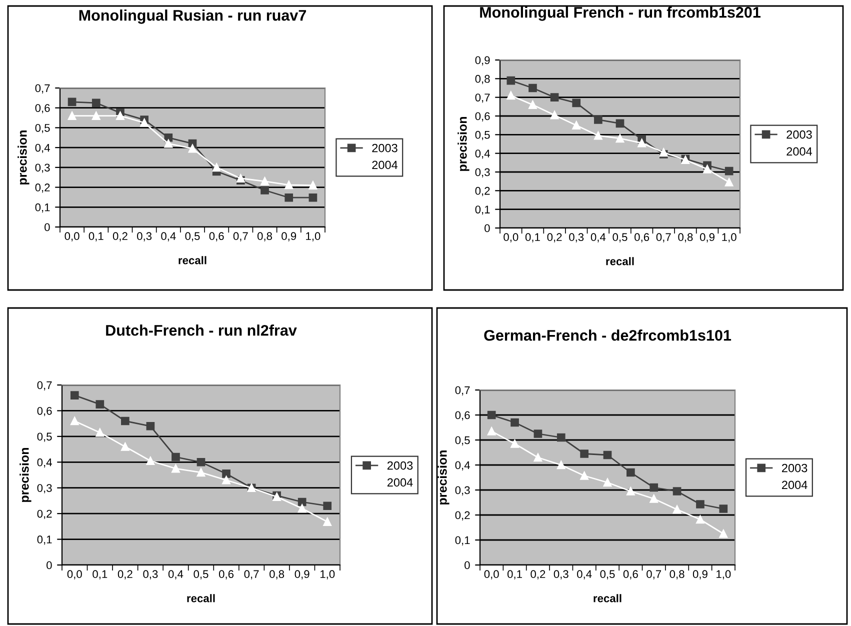 The height and width of the screenshot is (626, 851). What do you see at coordinates (608, 335) in the screenshot?
I see `chart-title: German-French - de2frcomb1s101` at bounding box center [608, 335].